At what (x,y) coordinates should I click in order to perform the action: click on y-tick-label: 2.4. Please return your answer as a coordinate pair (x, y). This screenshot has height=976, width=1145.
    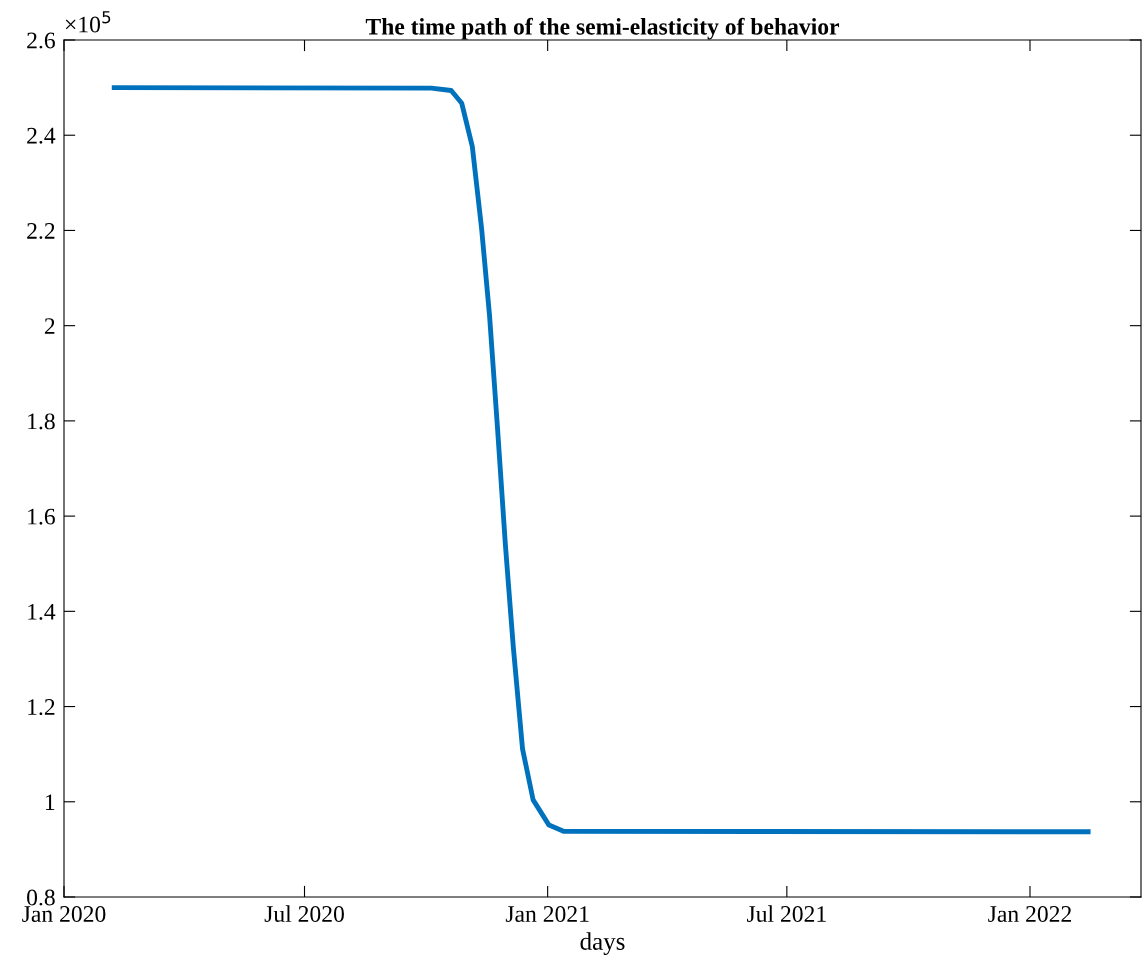
    Looking at the image, I should click on (41, 135).